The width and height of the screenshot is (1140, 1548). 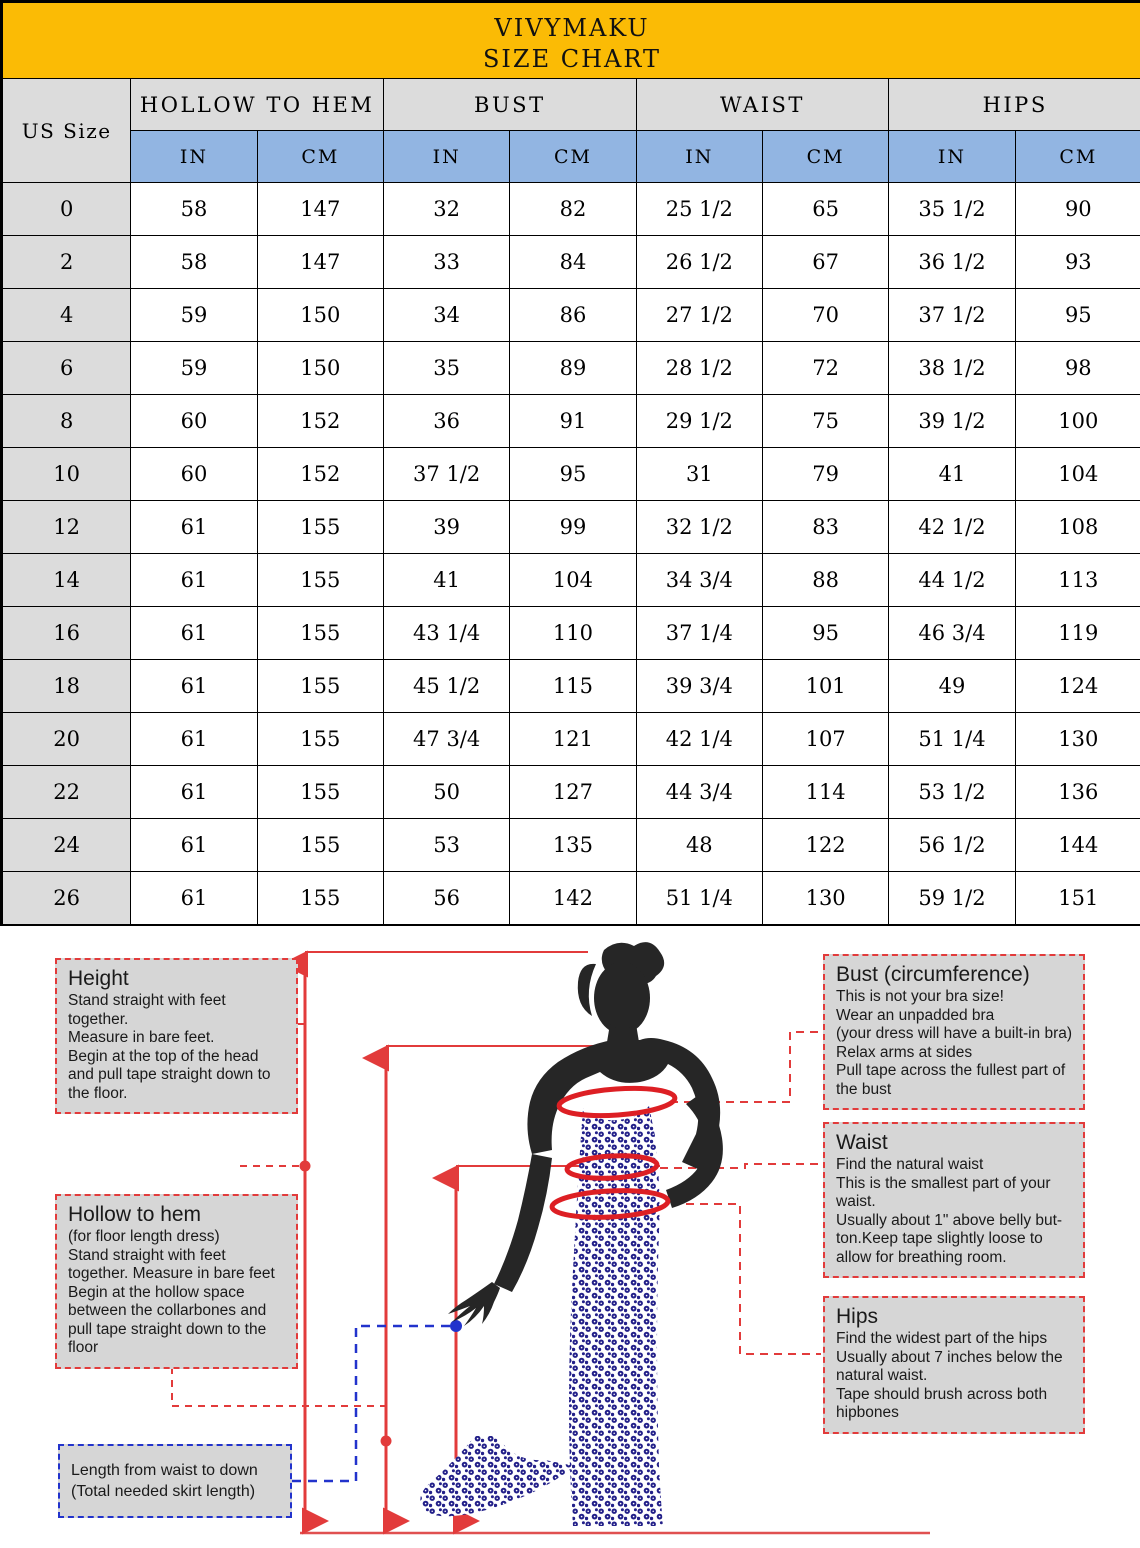 What do you see at coordinates (572, 28) in the screenshot?
I see `brand-name: VIVYMAKU` at bounding box center [572, 28].